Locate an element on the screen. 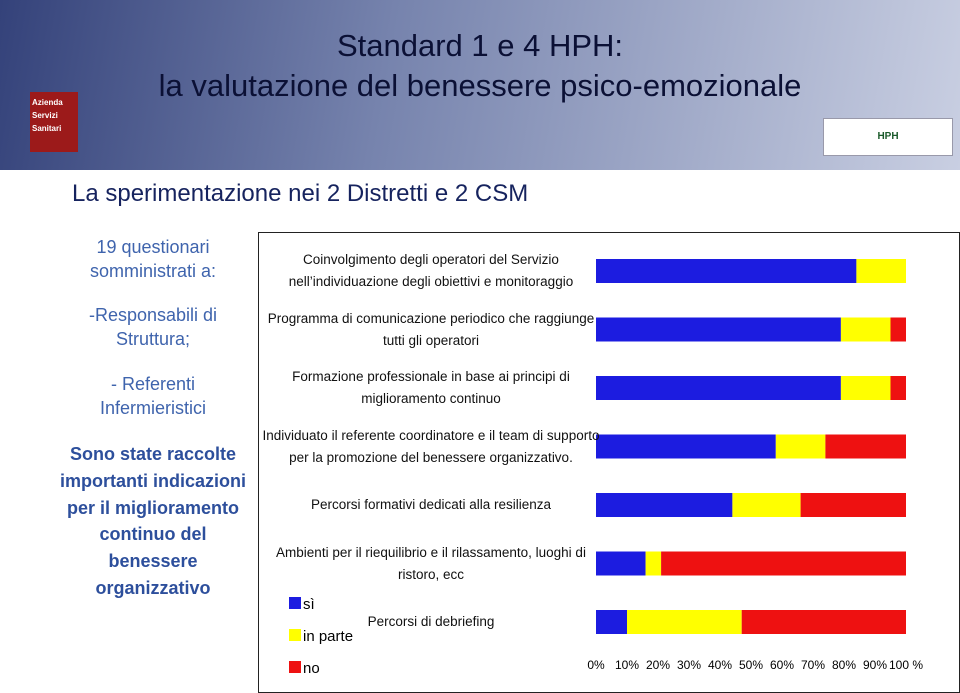 The image size is (960, 693). x-tick-label: 40% is located at coordinates (720, 665).